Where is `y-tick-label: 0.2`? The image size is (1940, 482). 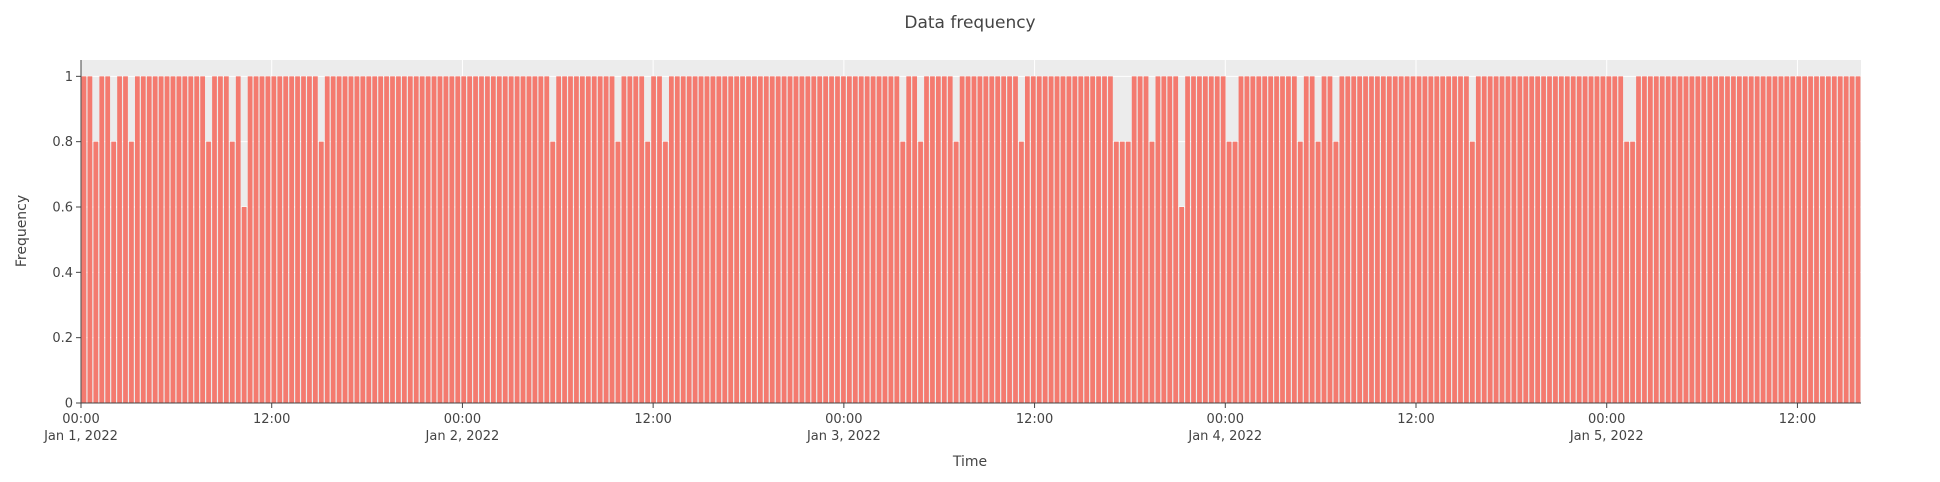
y-tick-label: 0.2 is located at coordinates (62, 338).